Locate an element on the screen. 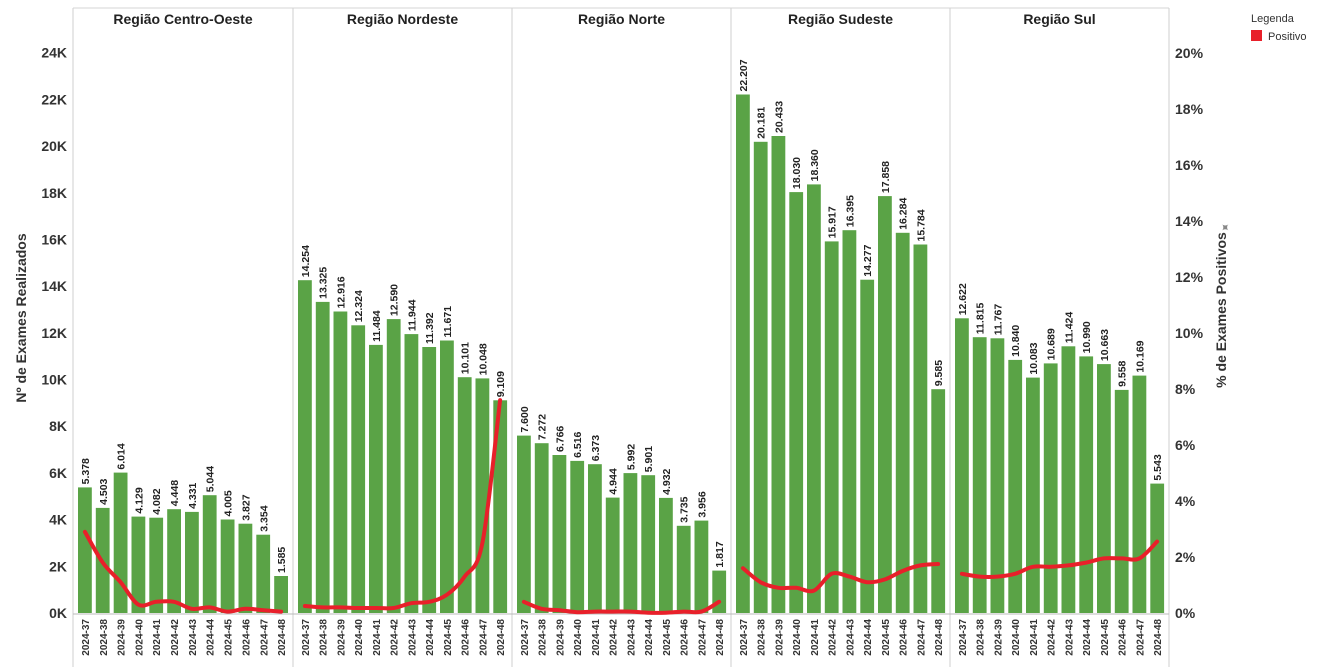 The height and width of the screenshot is (672, 1317). bar-value-label: 20.433 is located at coordinates (779, 117).